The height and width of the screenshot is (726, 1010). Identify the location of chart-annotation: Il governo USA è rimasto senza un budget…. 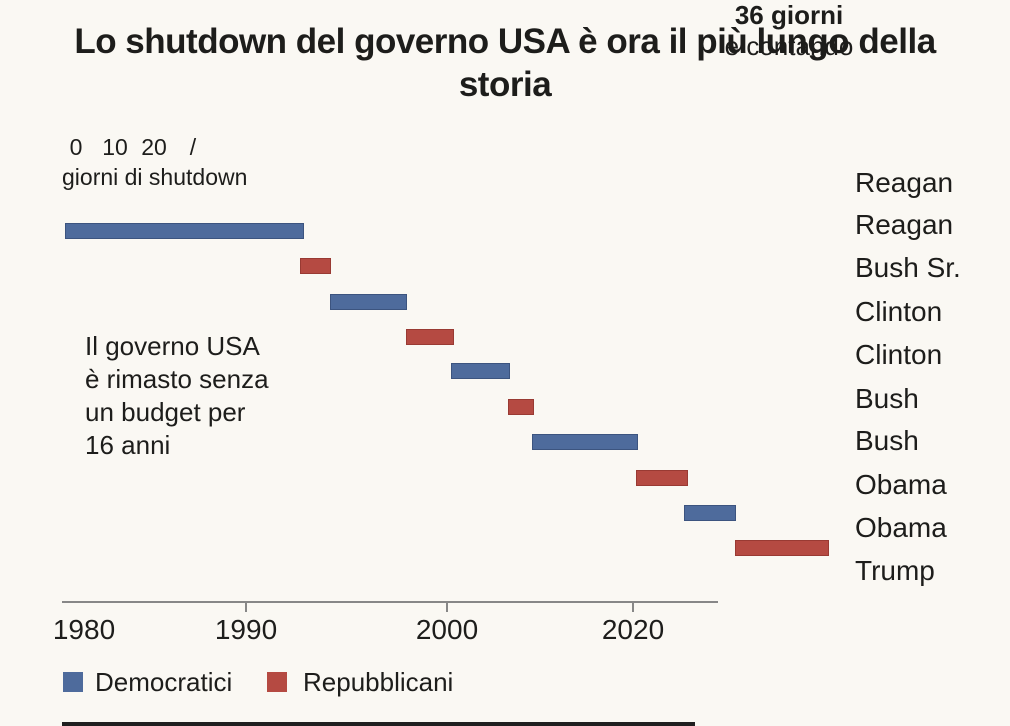
(177, 396).